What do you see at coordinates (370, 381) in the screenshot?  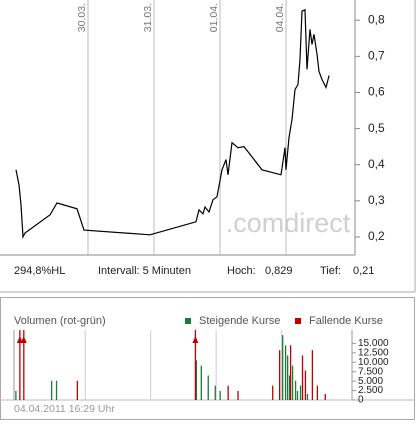 I see `y-tick-label: 5.000` at bounding box center [370, 381].